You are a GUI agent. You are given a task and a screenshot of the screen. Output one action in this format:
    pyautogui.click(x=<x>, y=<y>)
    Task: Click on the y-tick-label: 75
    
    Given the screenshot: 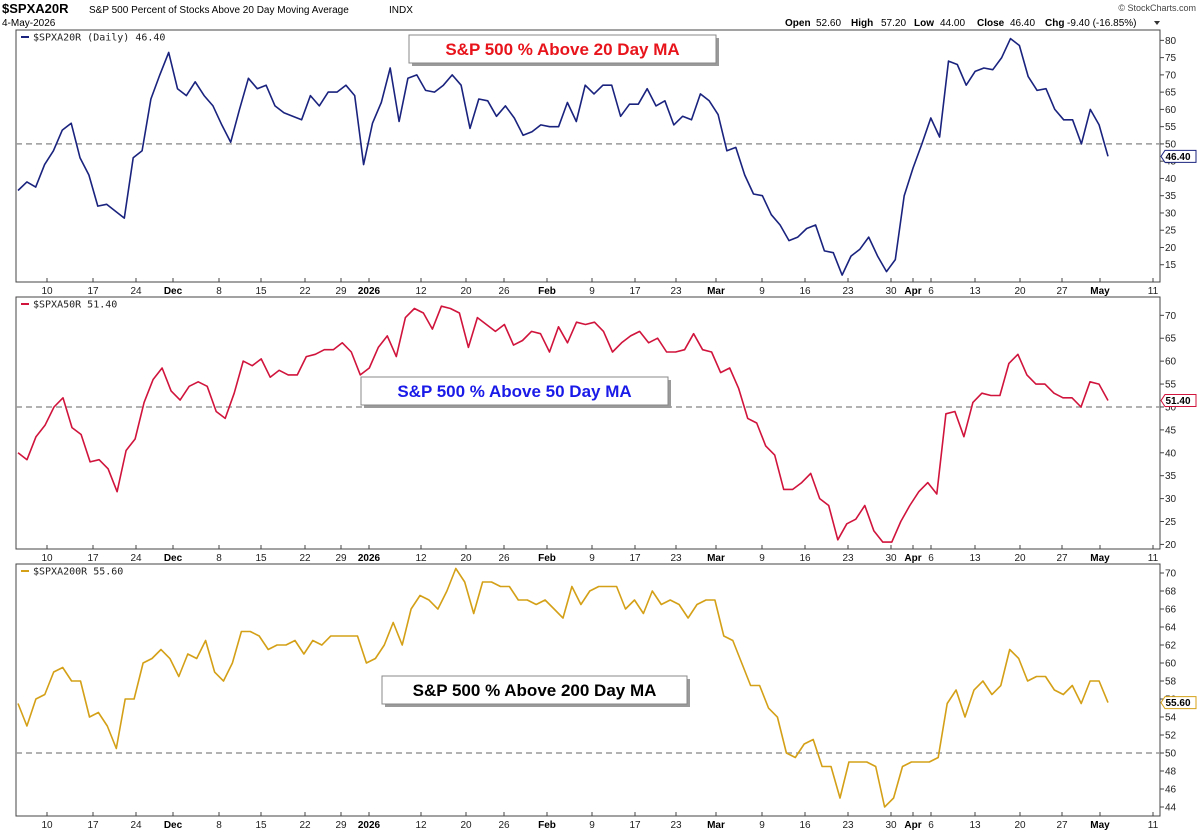 What is the action you would take?
    pyautogui.click(x=1171, y=58)
    